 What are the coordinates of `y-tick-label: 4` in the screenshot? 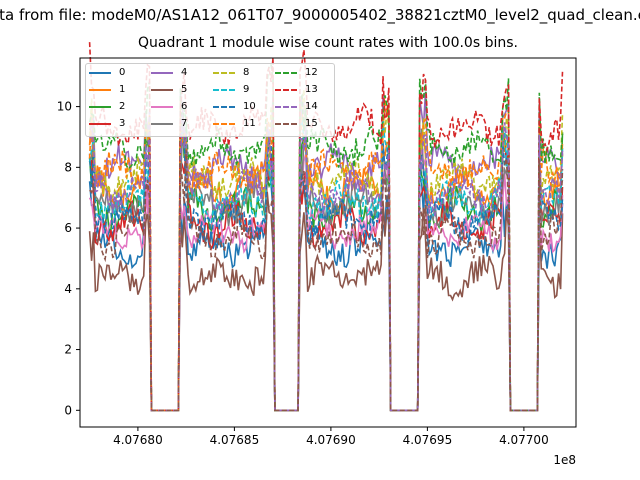 It's located at (68, 289).